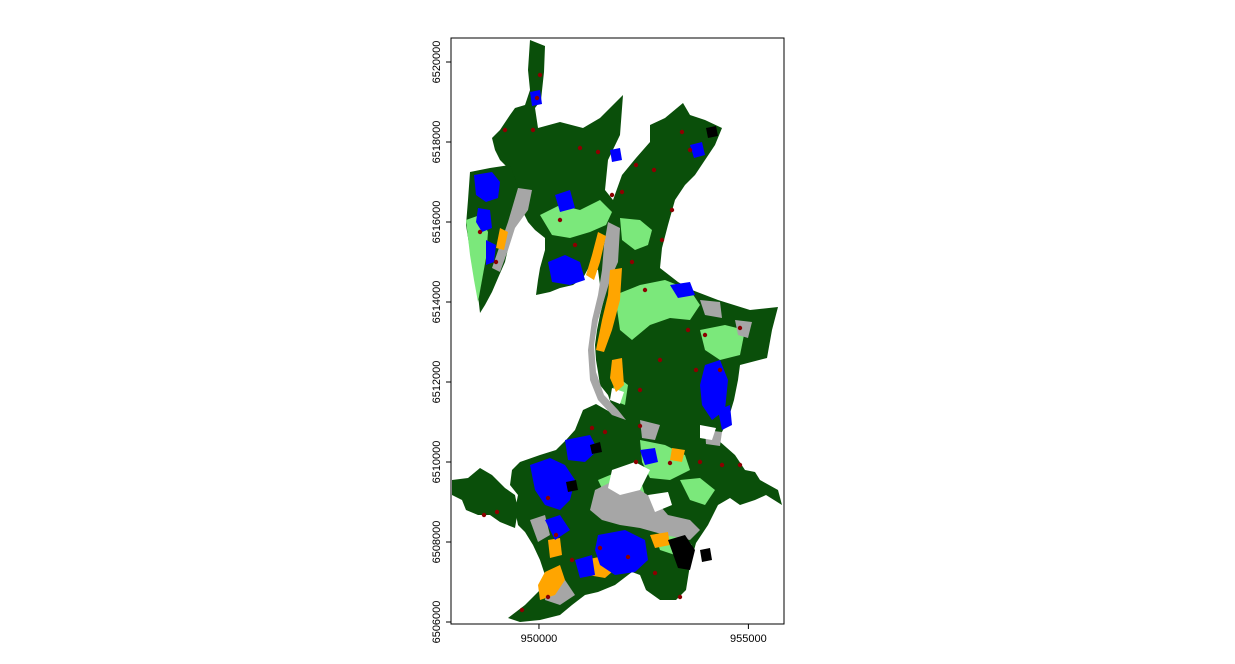 This screenshot has width=1235, height=664. I want to click on x-tick-label: 955000, so click(748, 639).